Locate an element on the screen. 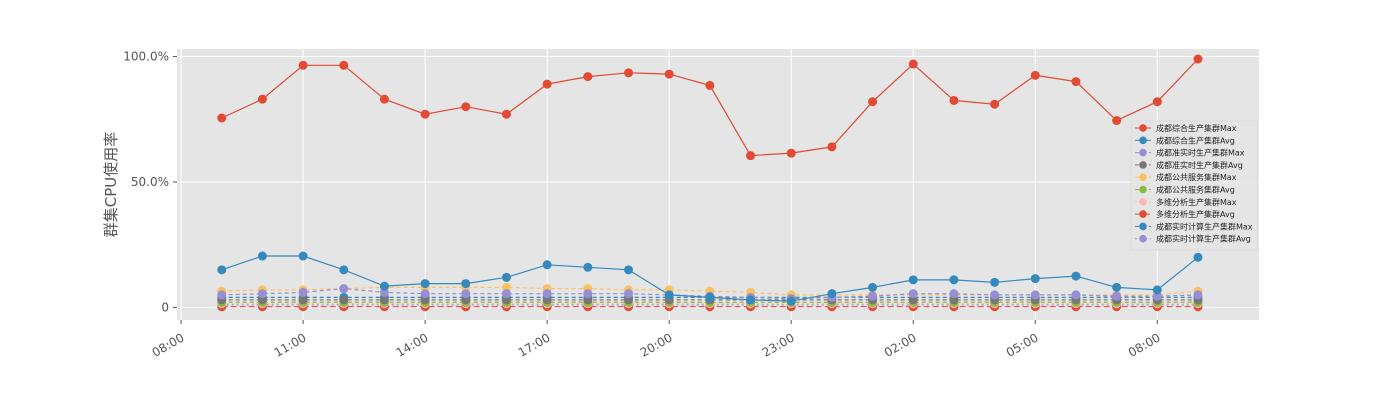 This screenshot has width=1400, height=404. legend-entry: 成都准实时生产集群Avg is located at coordinates (1189, 165).